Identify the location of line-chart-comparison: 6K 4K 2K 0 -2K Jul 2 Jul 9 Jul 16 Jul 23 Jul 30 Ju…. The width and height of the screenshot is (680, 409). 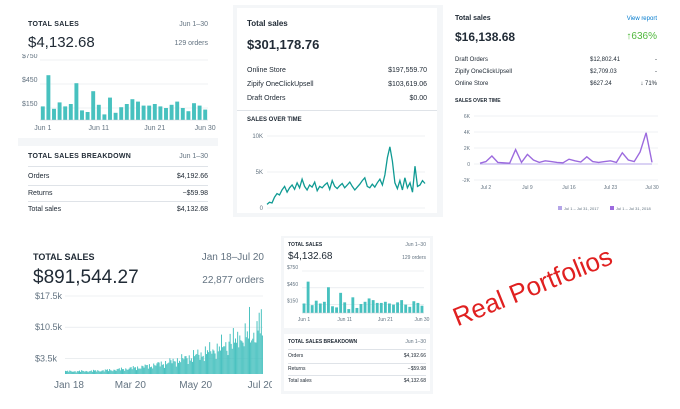
(560, 162).